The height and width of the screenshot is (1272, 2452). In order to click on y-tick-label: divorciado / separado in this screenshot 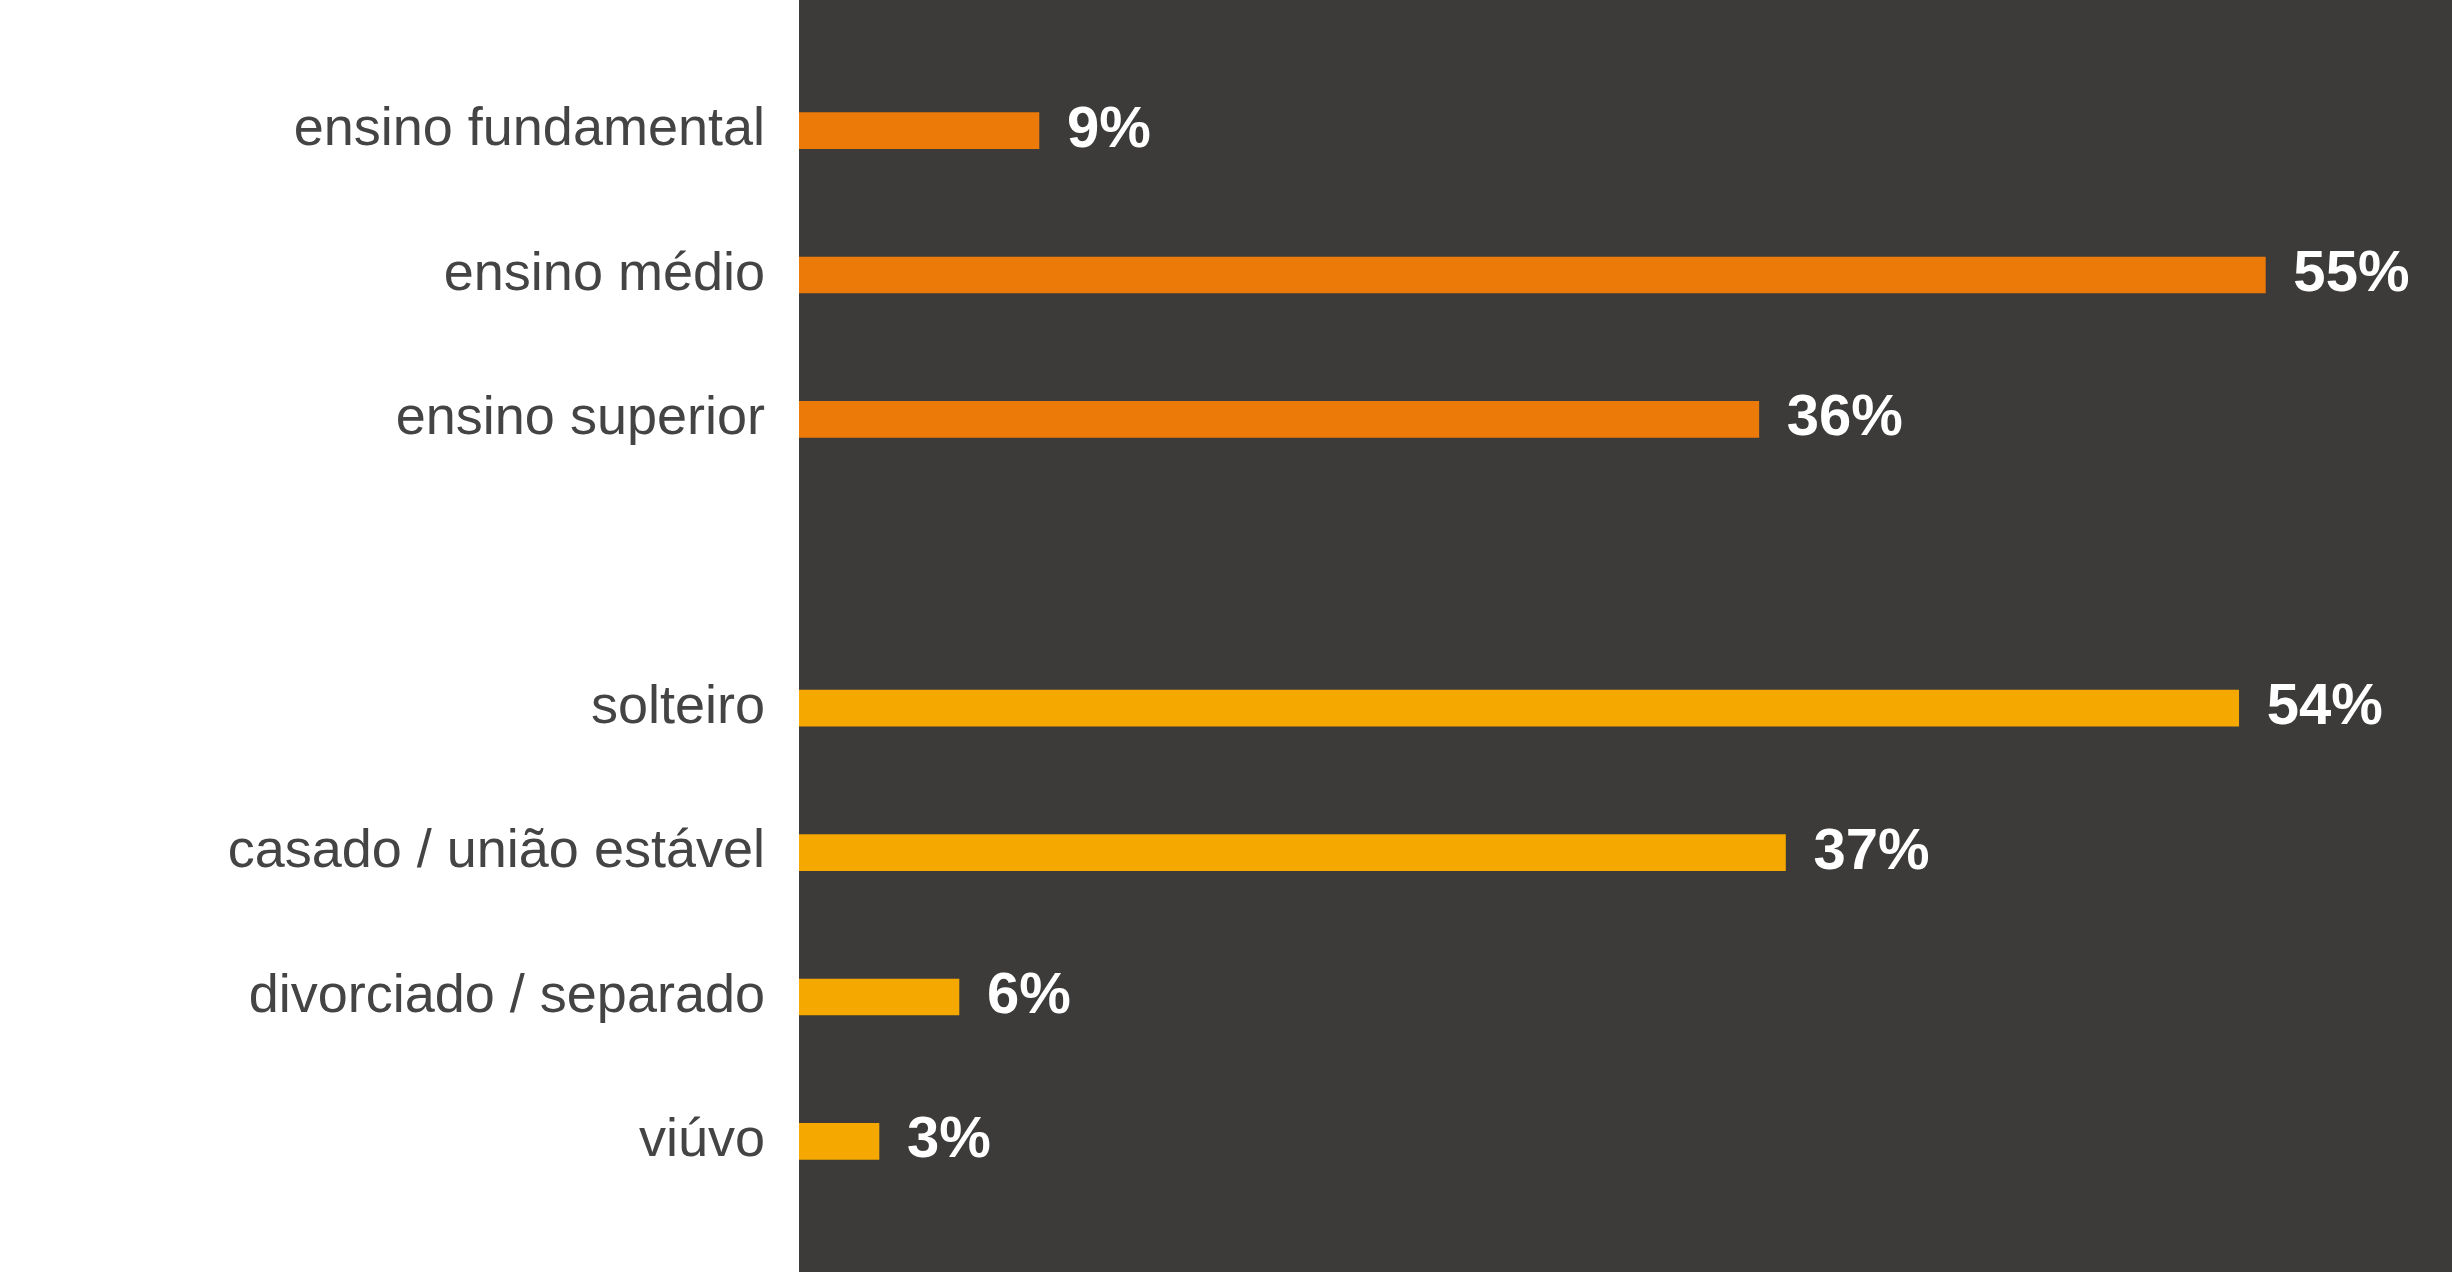, I will do `click(506, 992)`.